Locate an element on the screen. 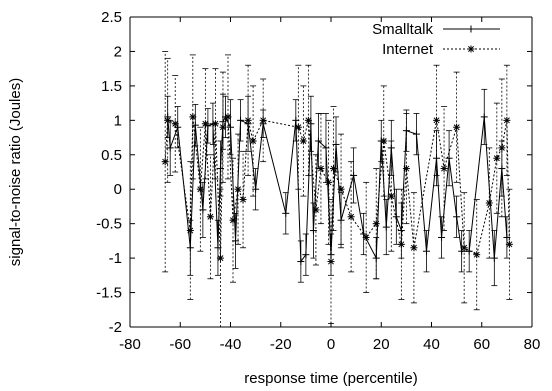 The width and height of the screenshot is (552, 391). x-tick-label: 40 is located at coordinates (431, 344).